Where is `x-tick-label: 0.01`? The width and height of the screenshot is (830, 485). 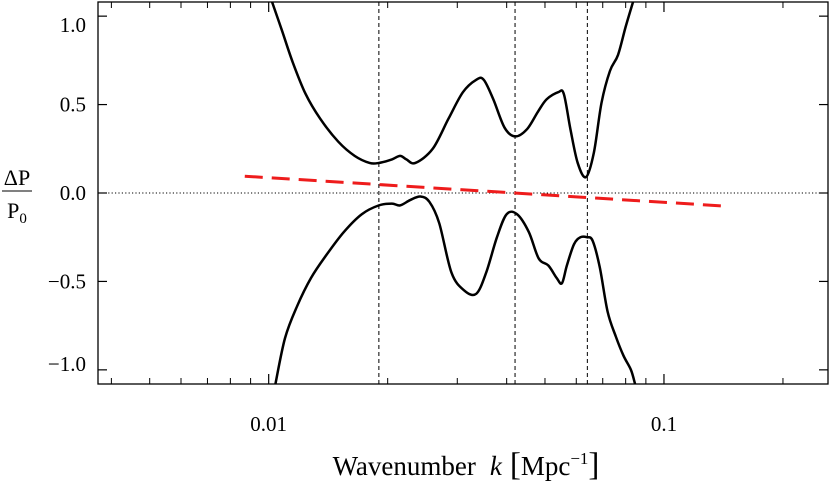 x-tick-label: 0.01 is located at coordinates (268, 424).